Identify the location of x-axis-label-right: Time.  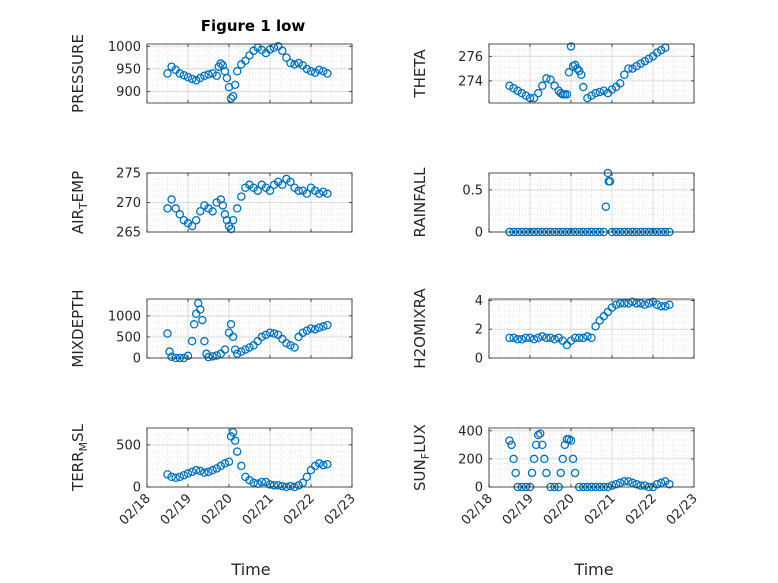
(593, 569).